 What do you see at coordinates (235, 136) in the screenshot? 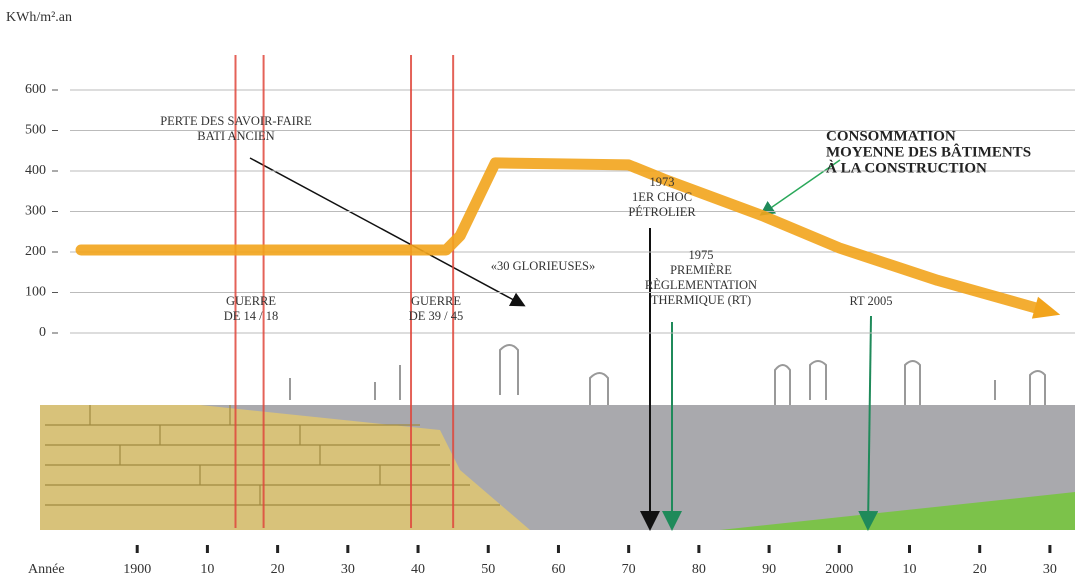
I see `annotation: BATI ANCIEN` at bounding box center [235, 136].